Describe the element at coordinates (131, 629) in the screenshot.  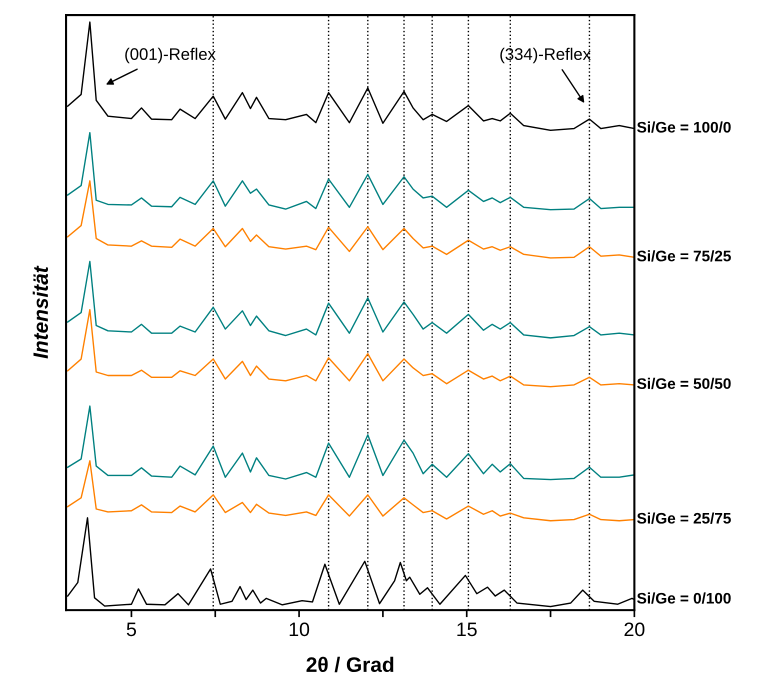
I see `x-tick-label: 5` at that location.